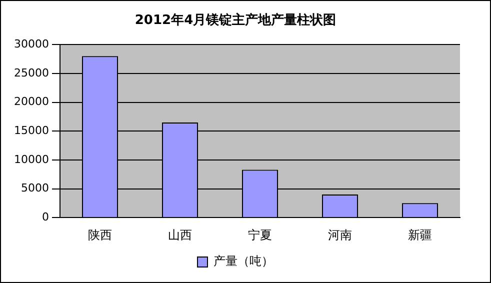 The height and width of the screenshot is (283, 491). What do you see at coordinates (260, 235) in the screenshot?
I see `x-tick-label: 宁夏` at bounding box center [260, 235].